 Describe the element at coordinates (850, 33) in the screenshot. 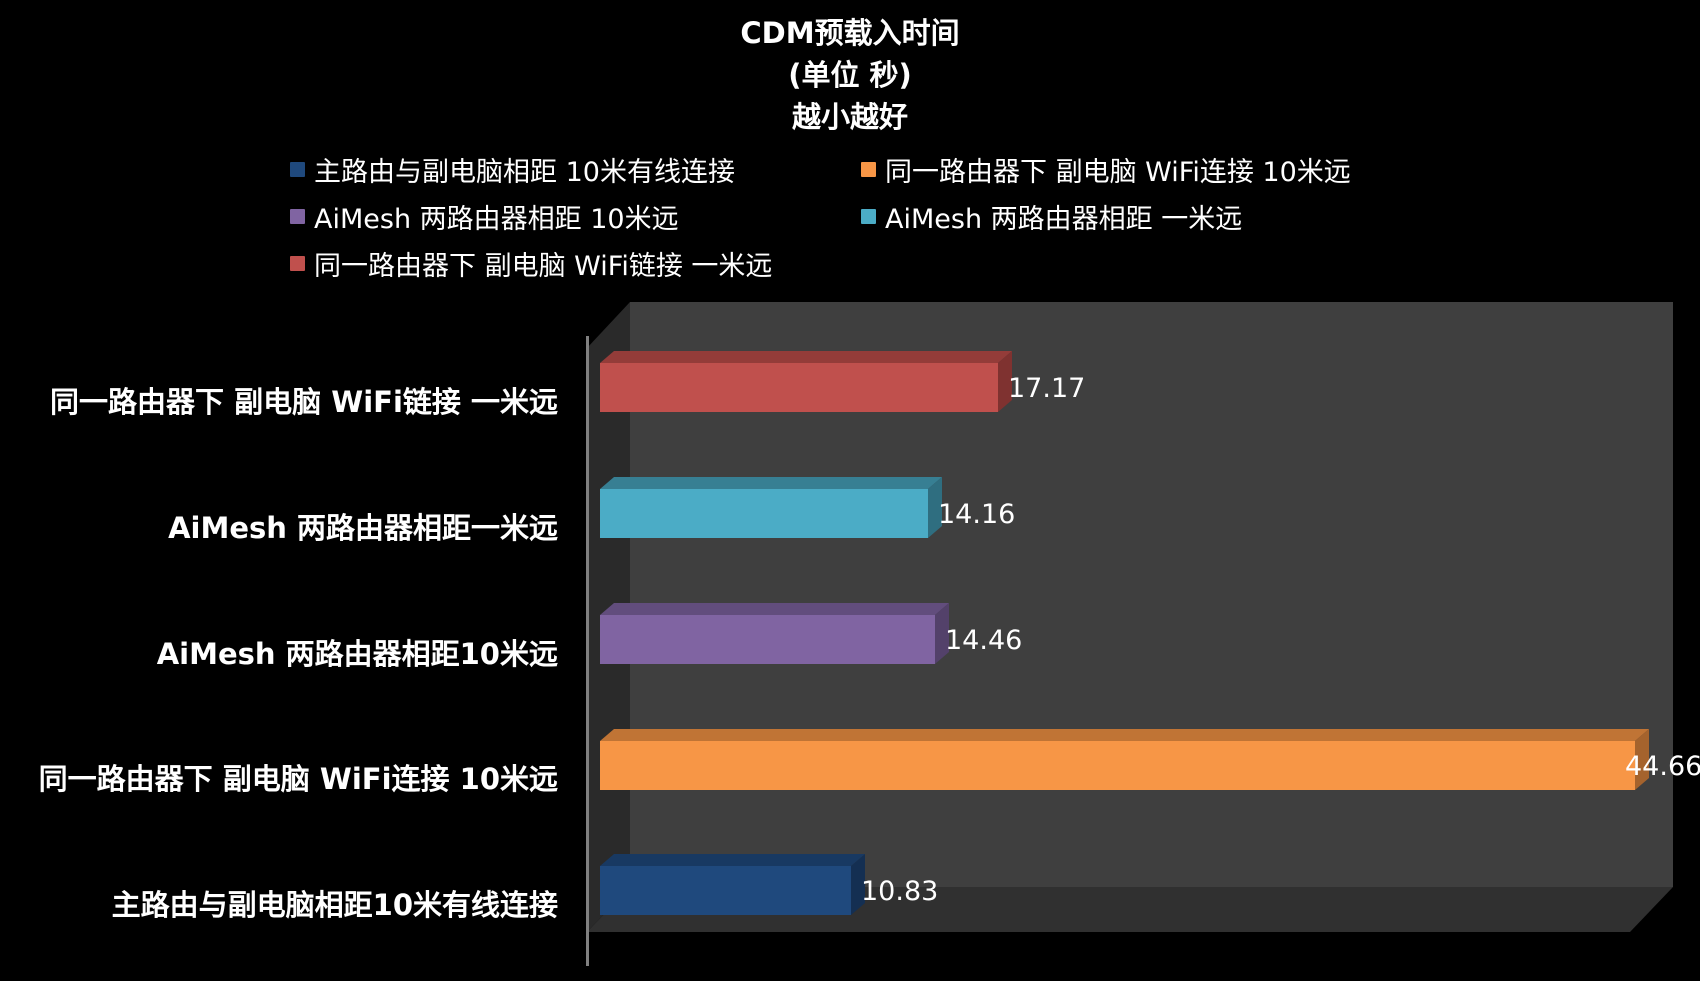

I see `title-line-1: CDM预载入时间` at that location.